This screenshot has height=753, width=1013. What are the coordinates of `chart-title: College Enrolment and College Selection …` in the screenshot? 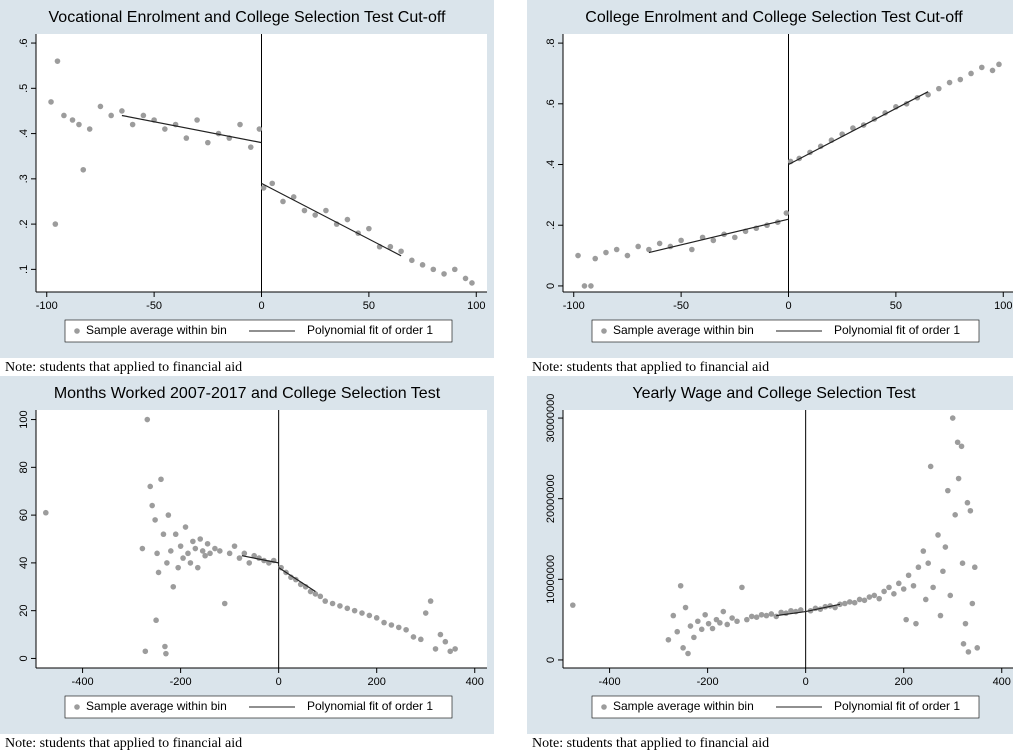 It's located at (774, 17).